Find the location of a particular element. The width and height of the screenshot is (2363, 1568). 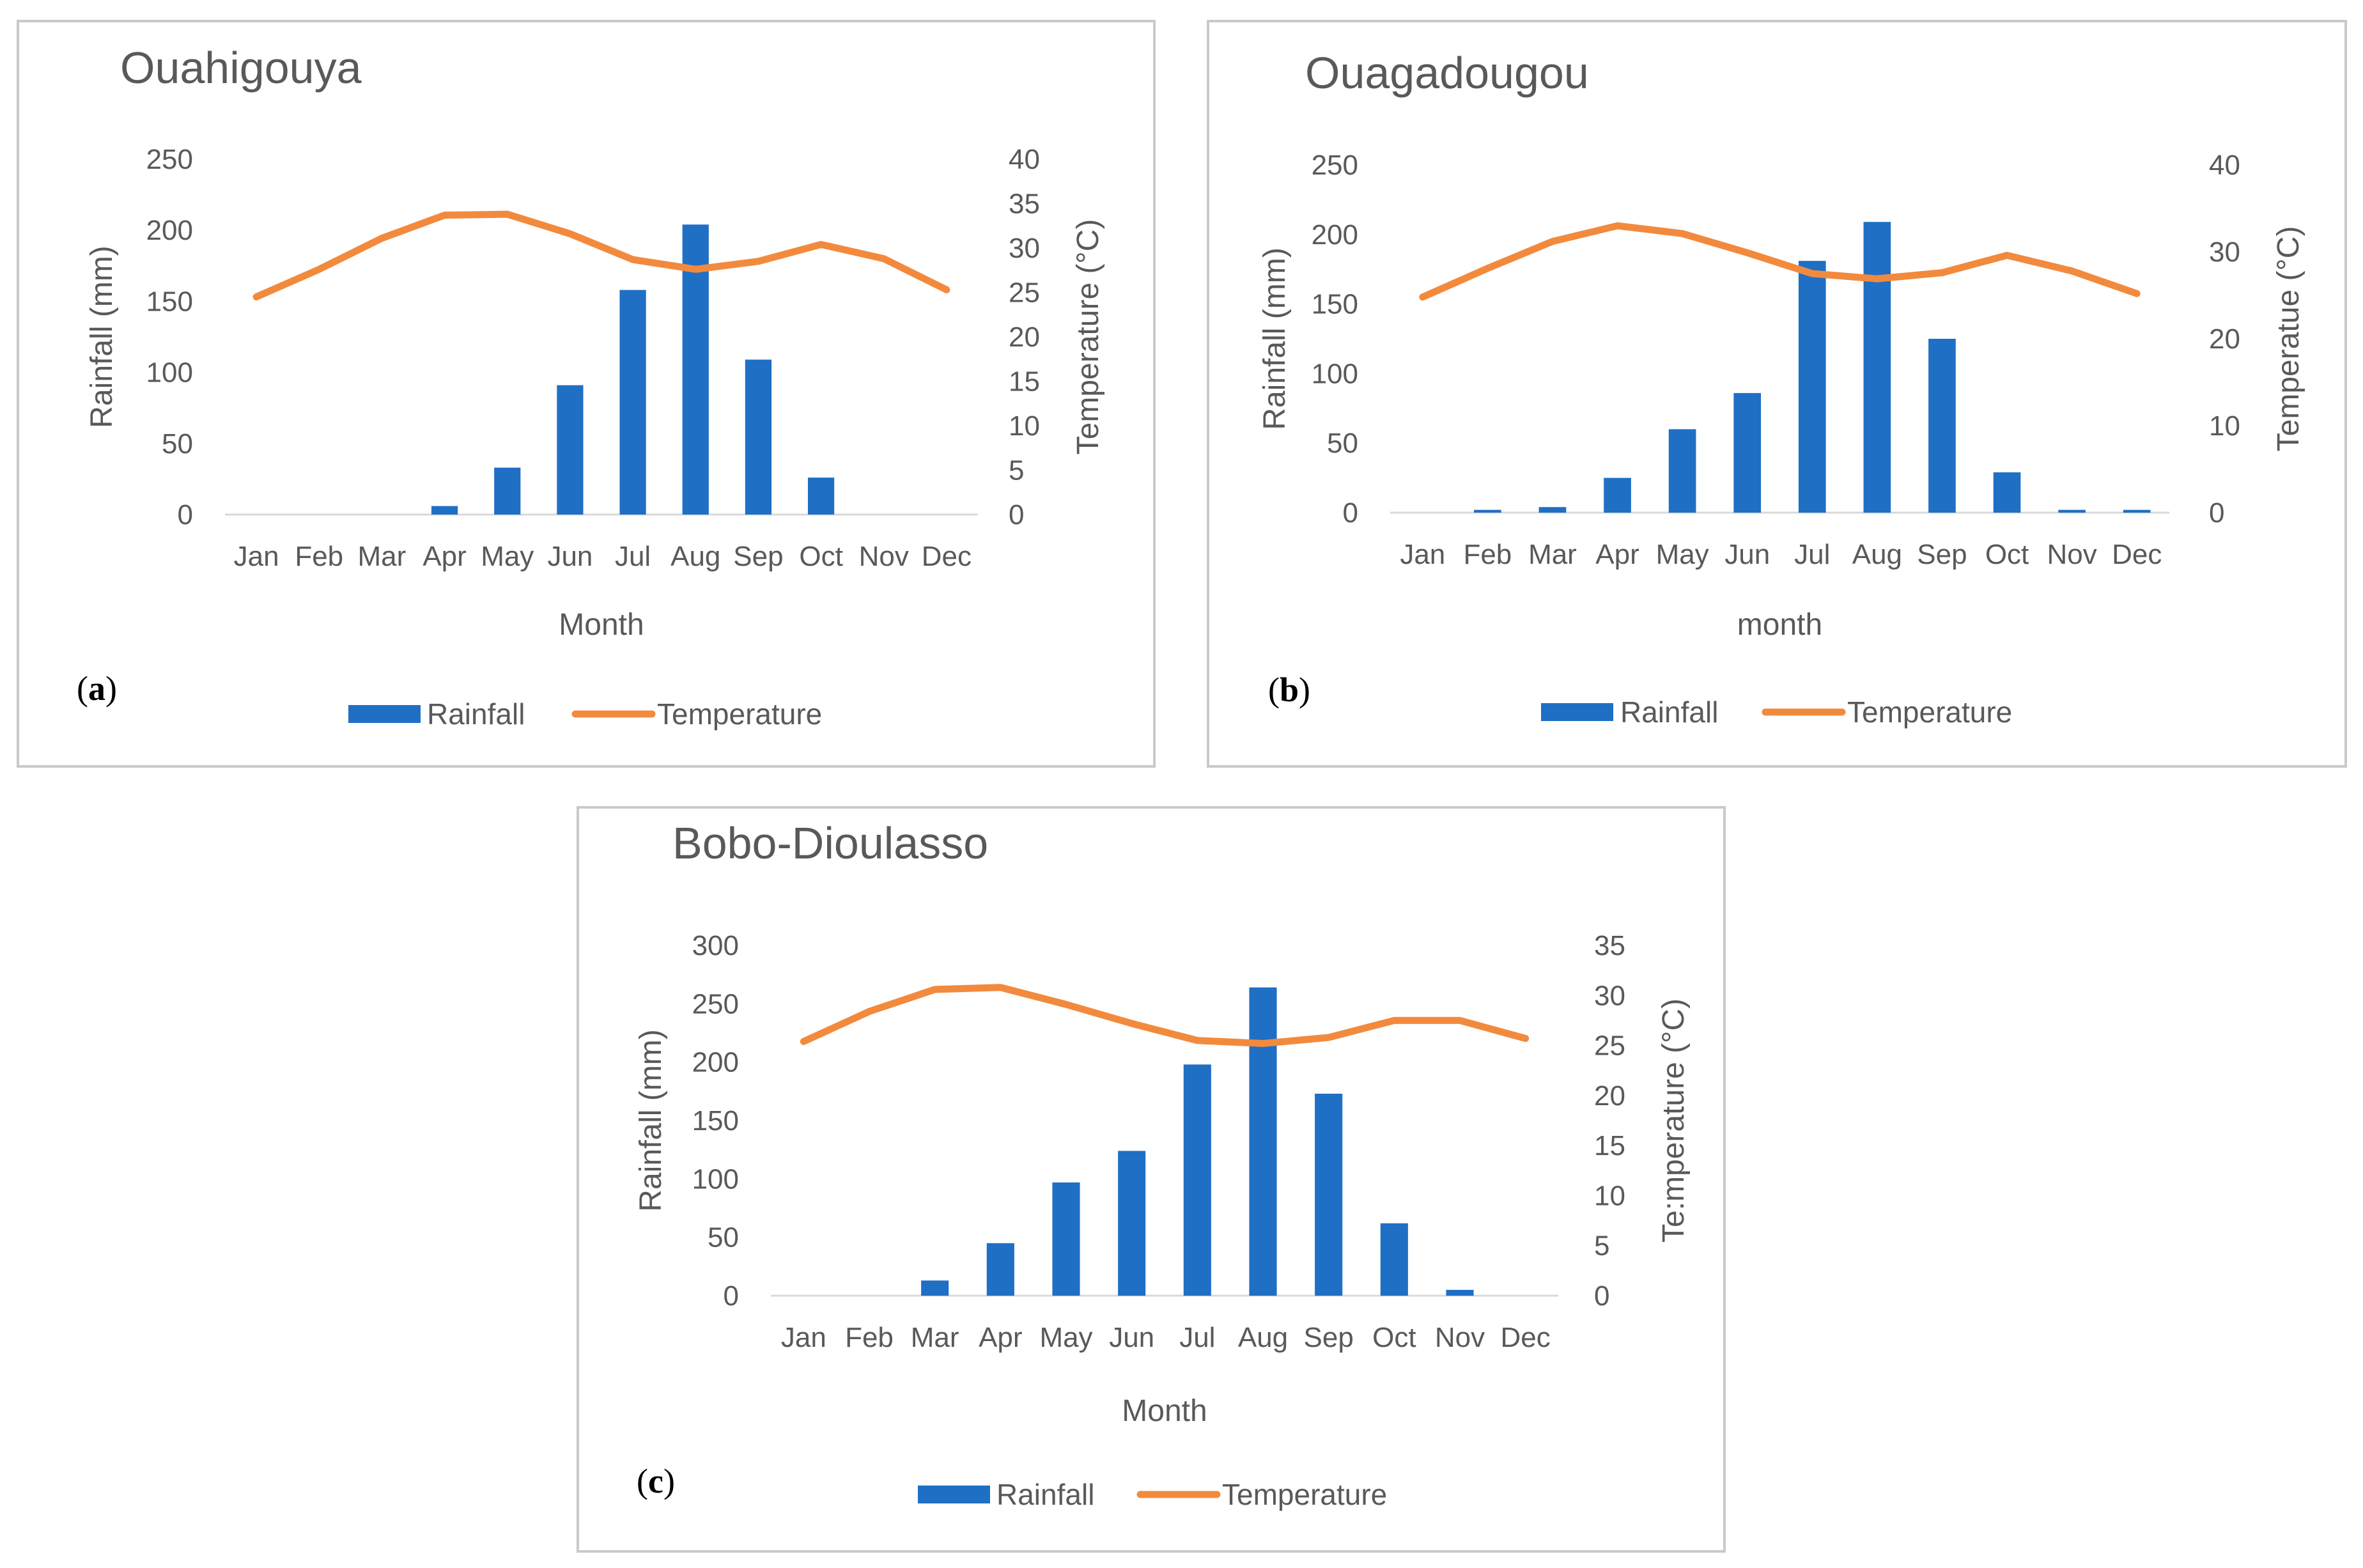

panel-letter: (a) is located at coordinates (97, 688).